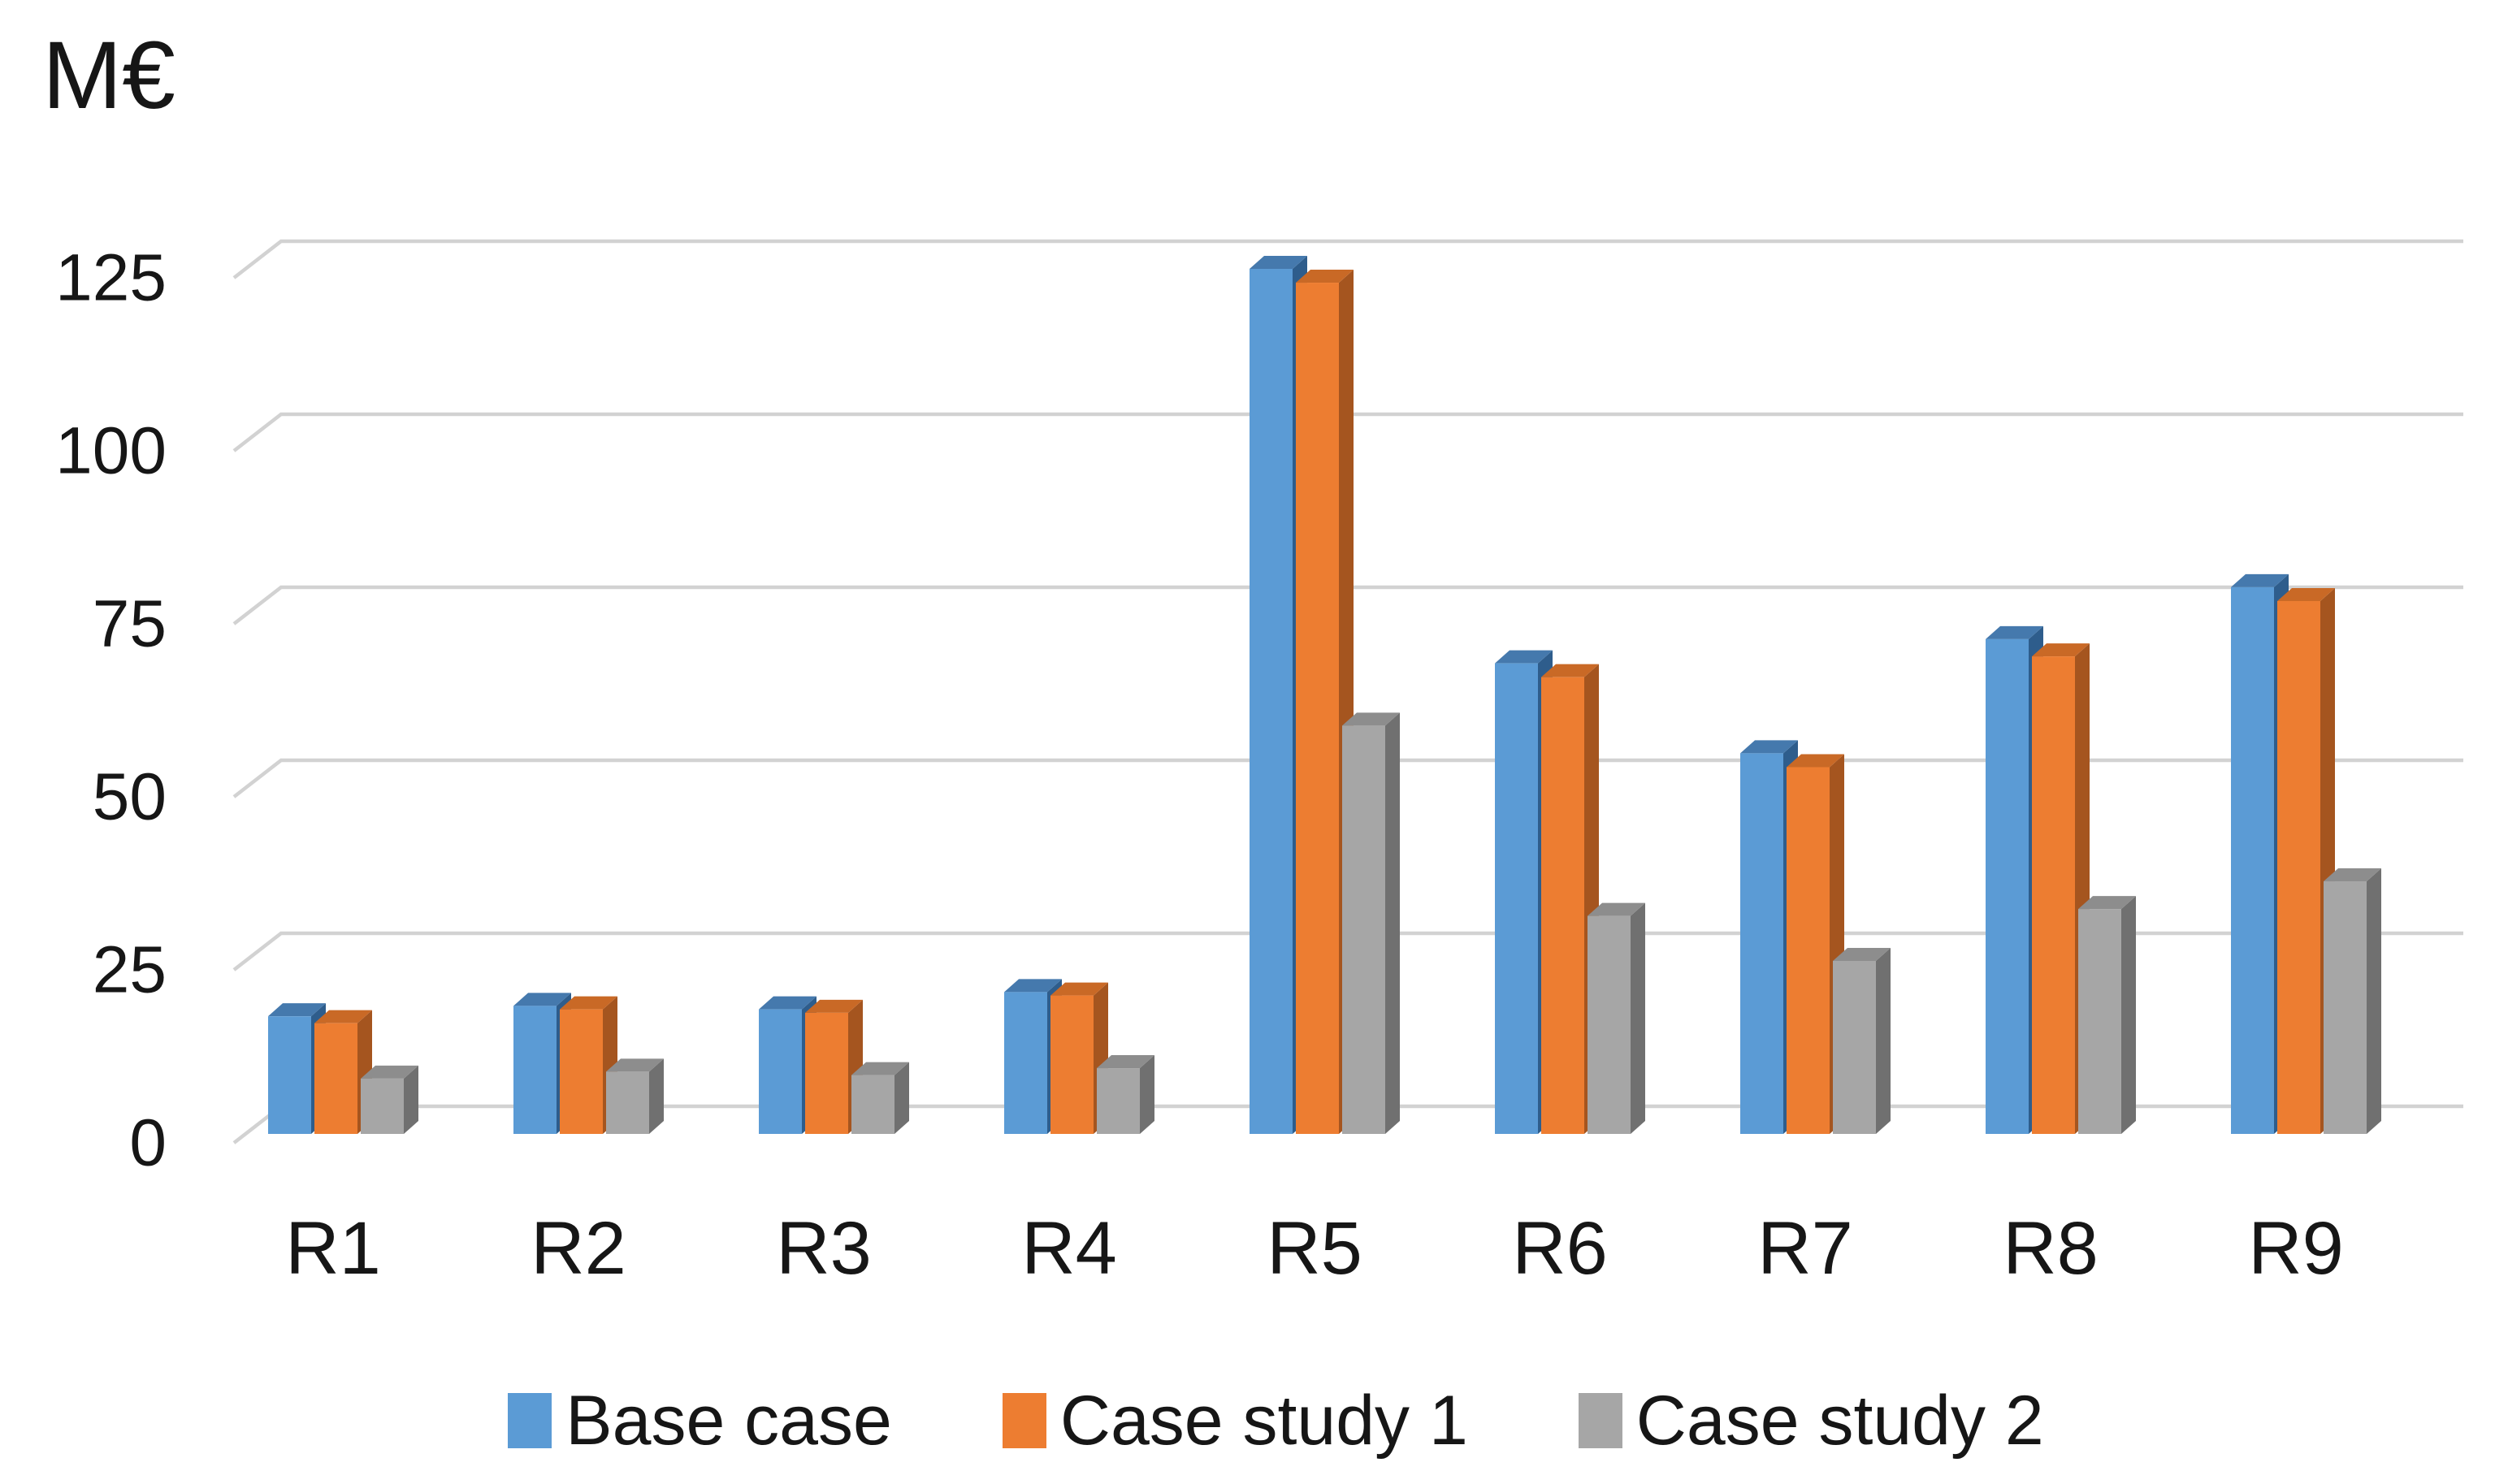 The width and height of the screenshot is (2495, 1484). Describe the element at coordinates (578, 1248) in the screenshot. I see `x-category-label: R2` at that location.